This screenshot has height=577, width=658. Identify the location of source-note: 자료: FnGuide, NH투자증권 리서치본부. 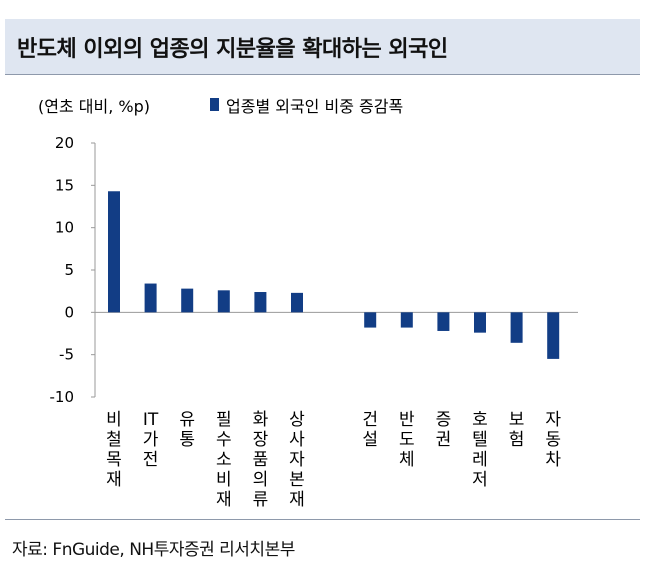
(153, 550).